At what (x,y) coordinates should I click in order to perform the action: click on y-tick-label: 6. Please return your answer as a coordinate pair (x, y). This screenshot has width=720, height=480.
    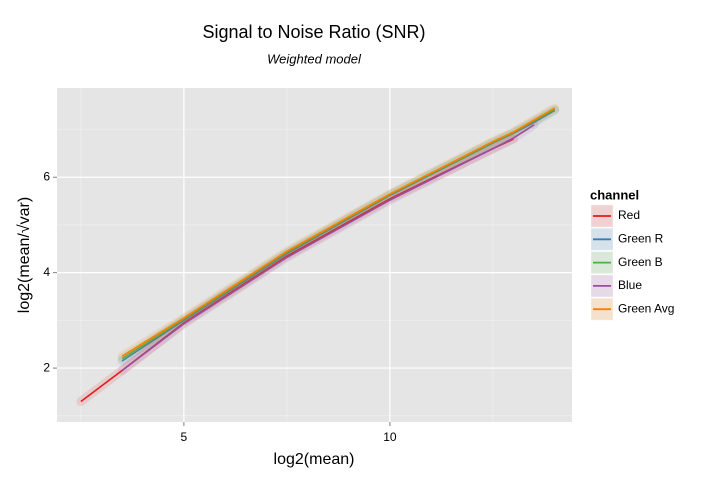
    Looking at the image, I should click on (46, 176).